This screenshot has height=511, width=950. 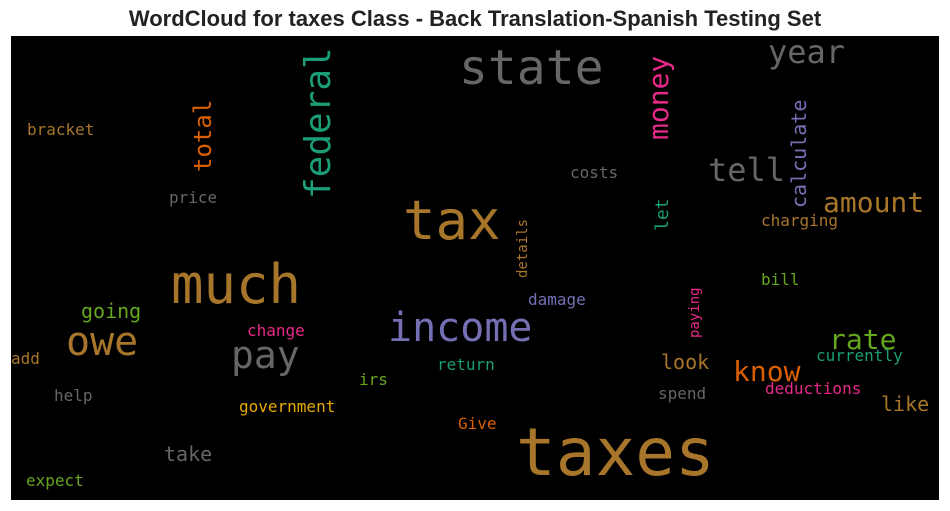 What do you see at coordinates (55, 480) in the screenshot?
I see `word-expect: expect` at bounding box center [55, 480].